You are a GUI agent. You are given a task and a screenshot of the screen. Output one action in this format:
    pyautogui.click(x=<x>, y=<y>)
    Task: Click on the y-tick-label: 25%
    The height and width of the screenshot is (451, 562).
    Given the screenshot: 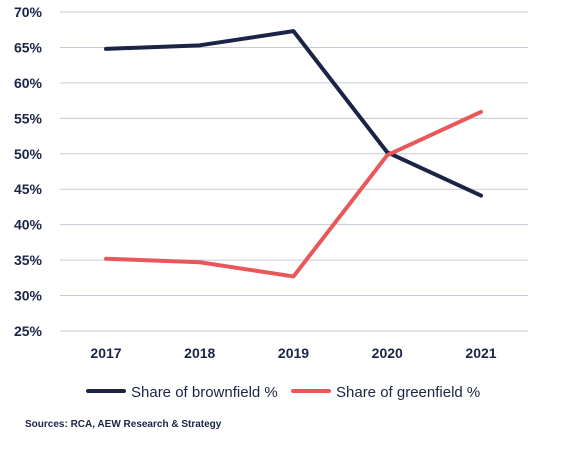 What is the action you would take?
    pyautogui.click(x=28, y=331)
    